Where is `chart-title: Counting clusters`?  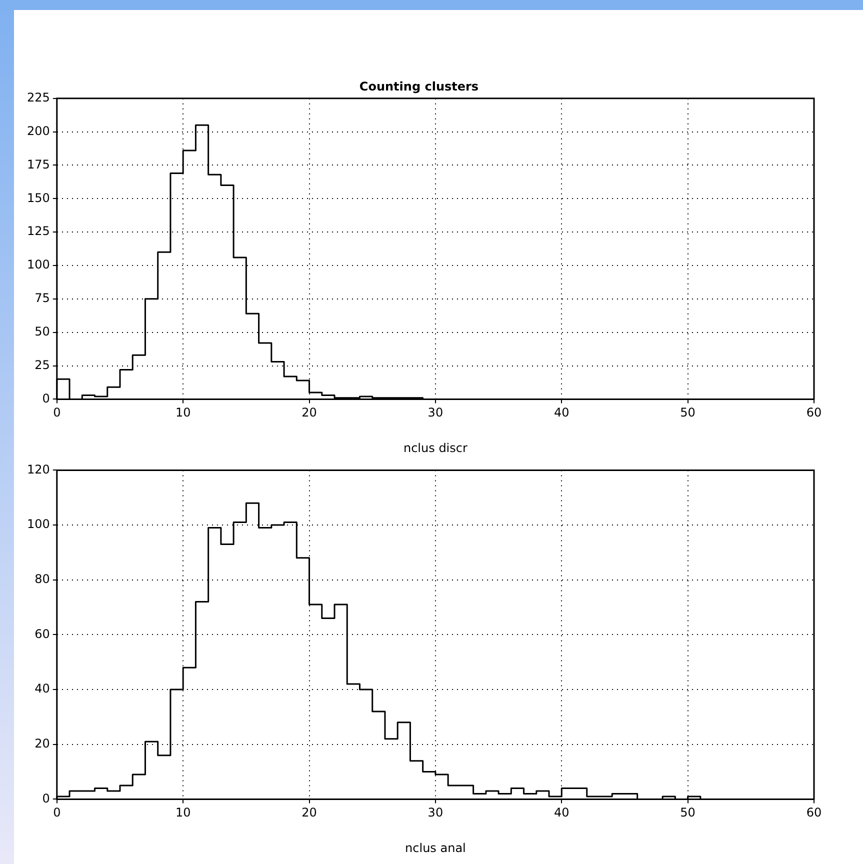 chart-title: Counting clusters is located at coordinates (419, 86).